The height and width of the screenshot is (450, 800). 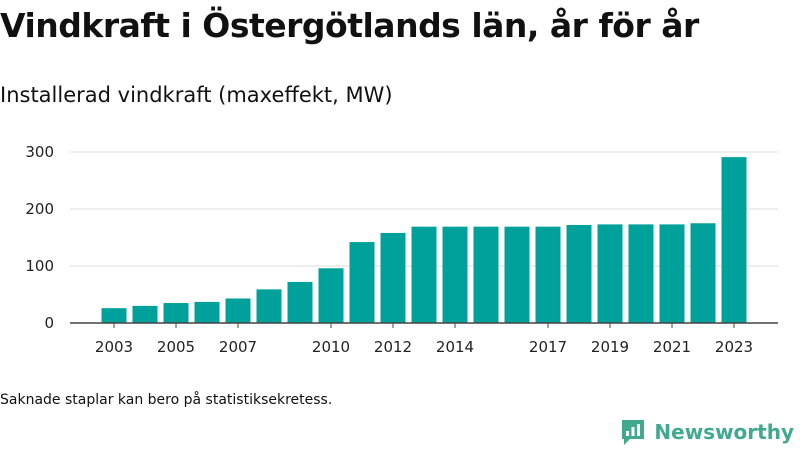 I want to click on bar-2013, so click(x=424, y=274).